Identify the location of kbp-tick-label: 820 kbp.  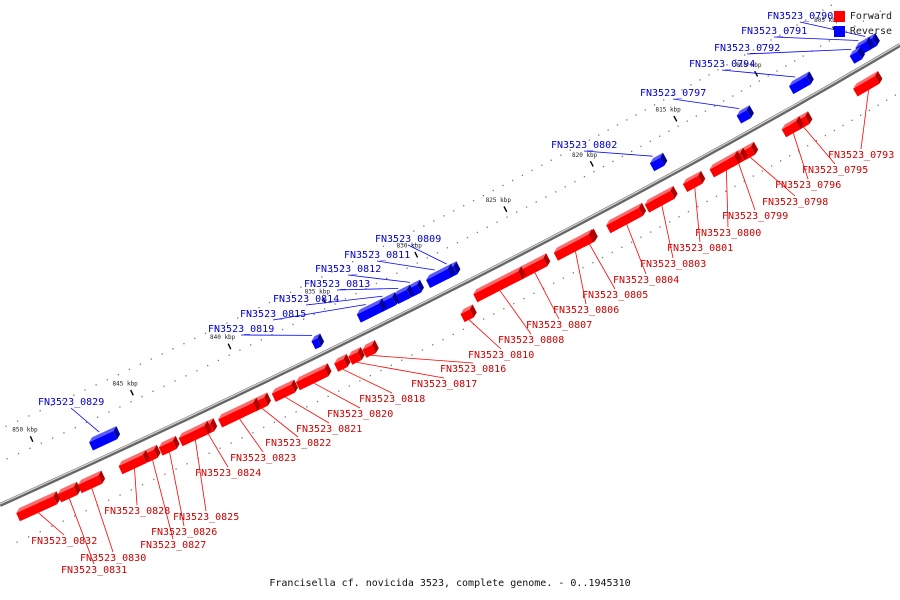
(585, 155).